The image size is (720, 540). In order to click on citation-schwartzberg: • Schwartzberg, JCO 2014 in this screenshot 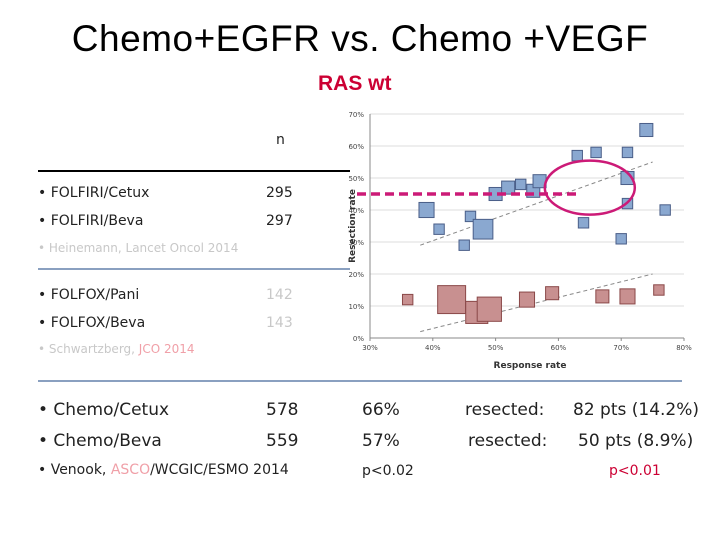, I will do `click(116, 349)`.